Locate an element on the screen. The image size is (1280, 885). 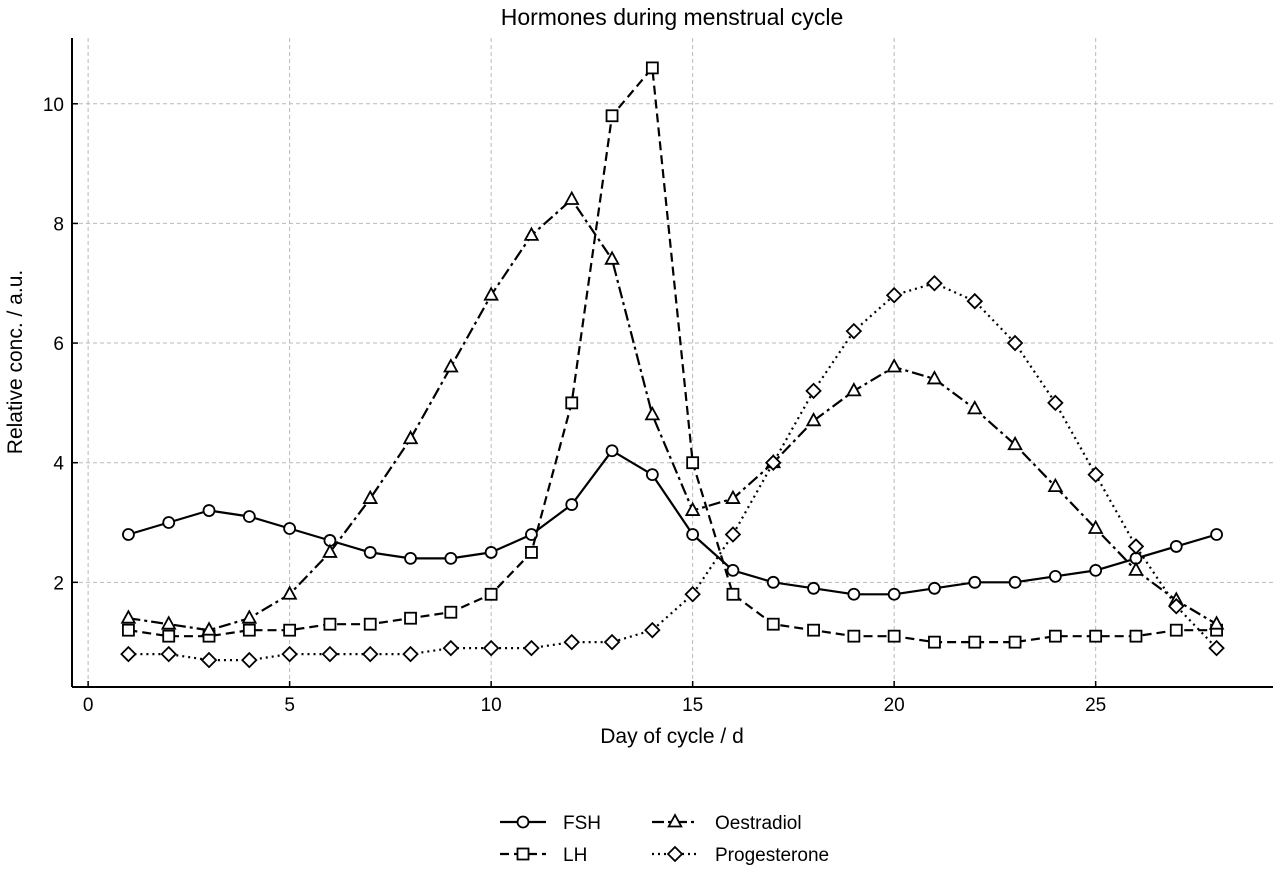
legend-label: Oestradiol is located at coordinates (758, 823).